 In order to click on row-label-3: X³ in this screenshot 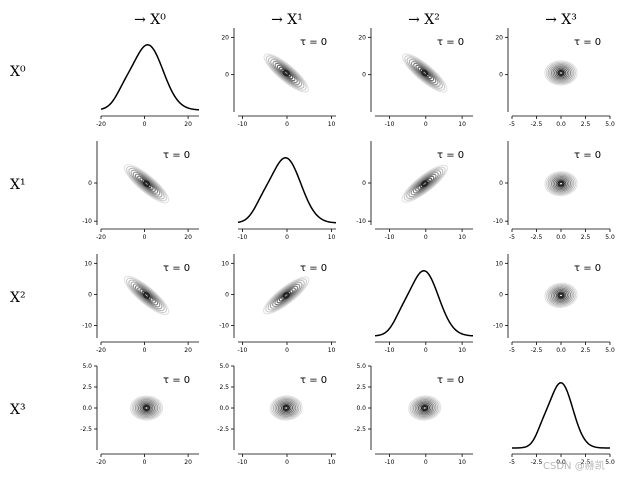, I will do `click(18, 410)`.